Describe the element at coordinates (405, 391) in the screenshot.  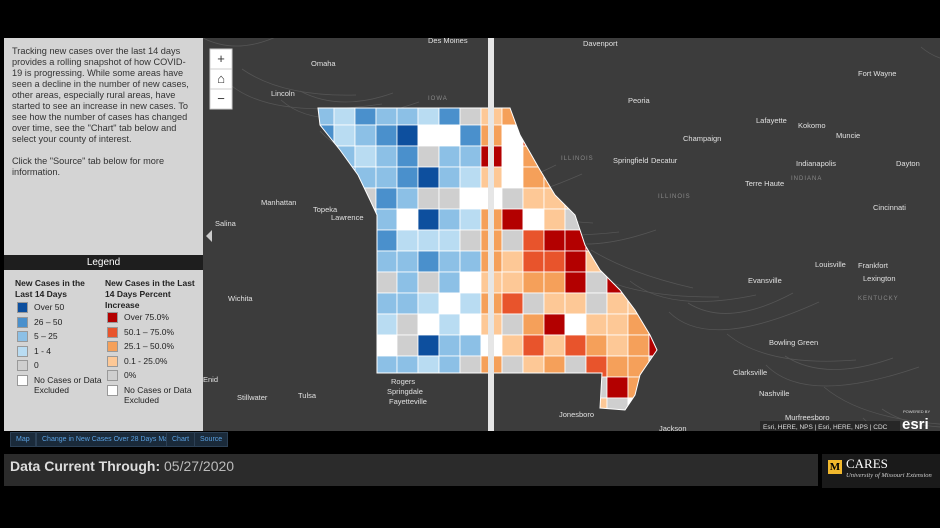
I see `city-label: Springdale` at that location.